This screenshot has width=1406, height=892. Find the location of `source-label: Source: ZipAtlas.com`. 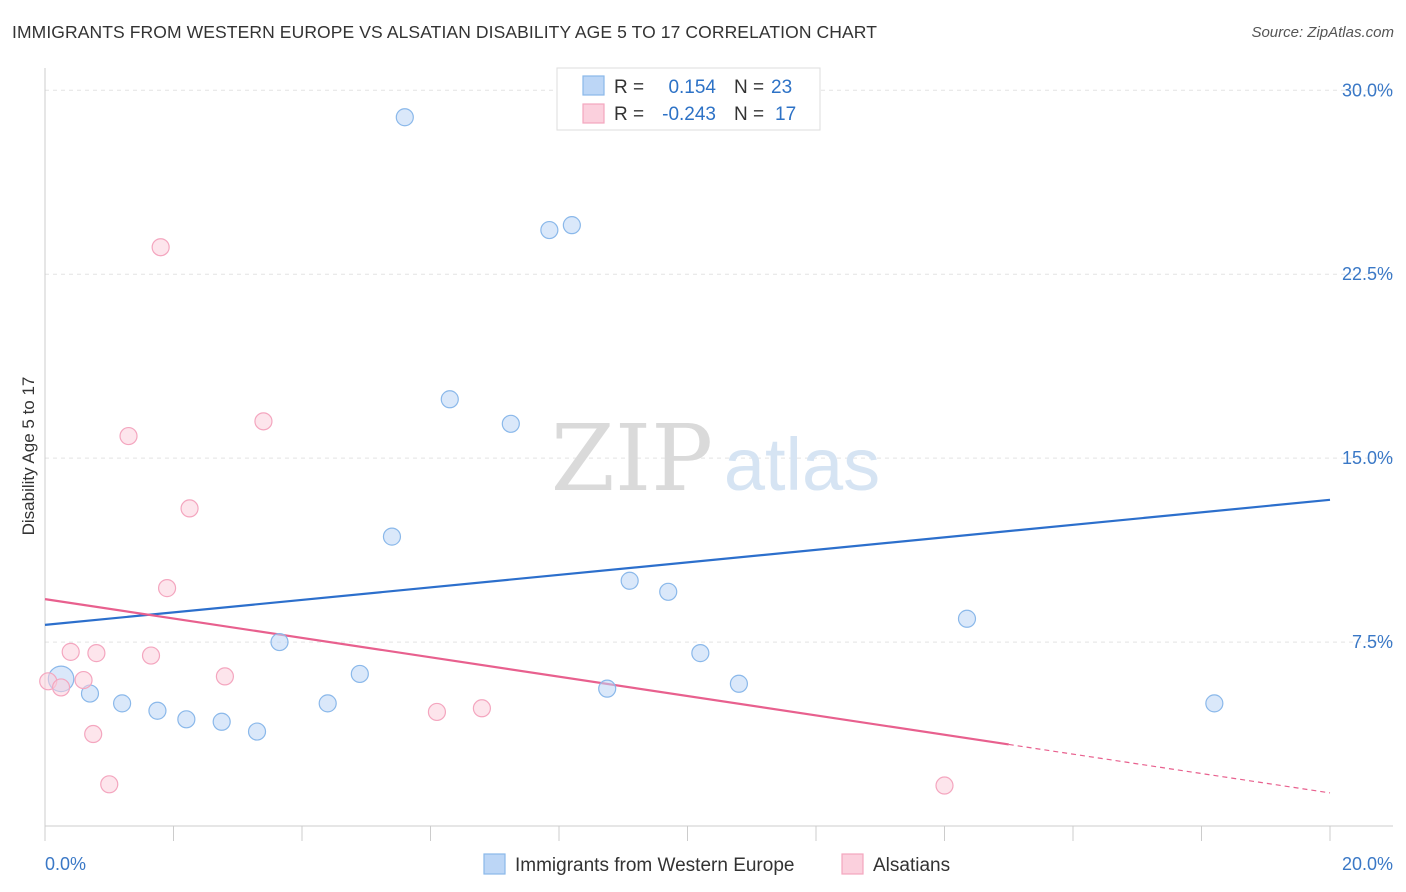

source-label: Source: ZipAtlas.com is located at coordinates (1322, 32).